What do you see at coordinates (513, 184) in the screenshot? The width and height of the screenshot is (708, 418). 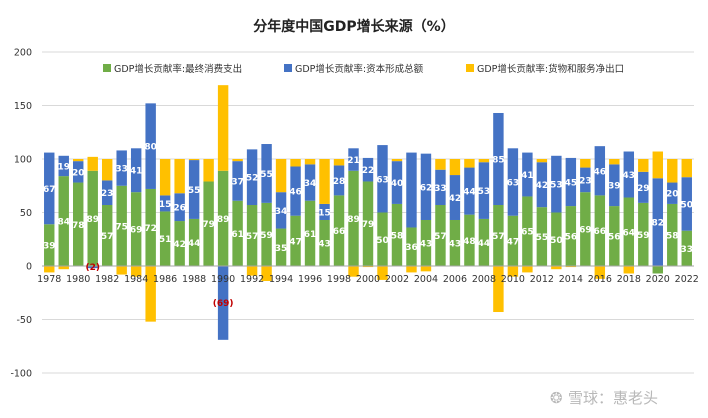 I see `data-label: 63` at bounding box center [513, 184].